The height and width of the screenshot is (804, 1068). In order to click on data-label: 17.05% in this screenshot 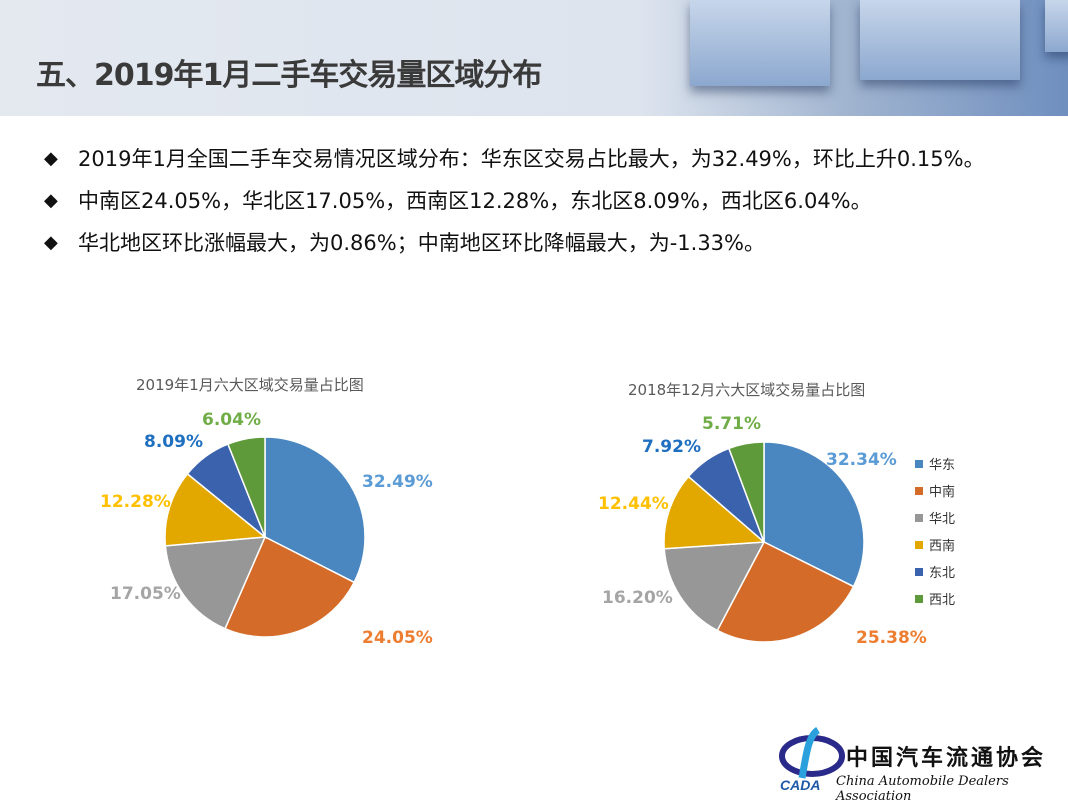, I will do `click(145, 594)`.